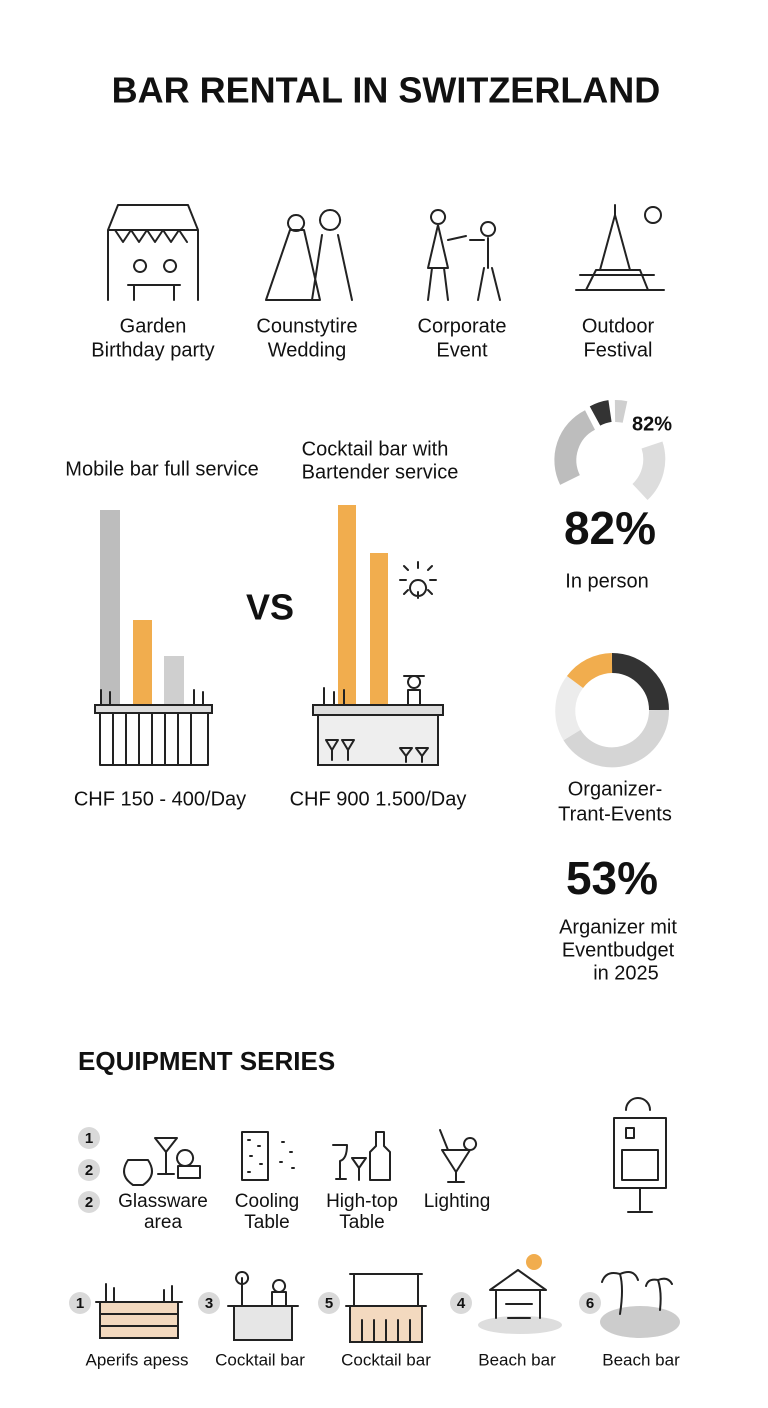 Image resolution: width=768 pixels, height=1408 pixels. I want to click on event-label: Corporate, so click(462, 326).